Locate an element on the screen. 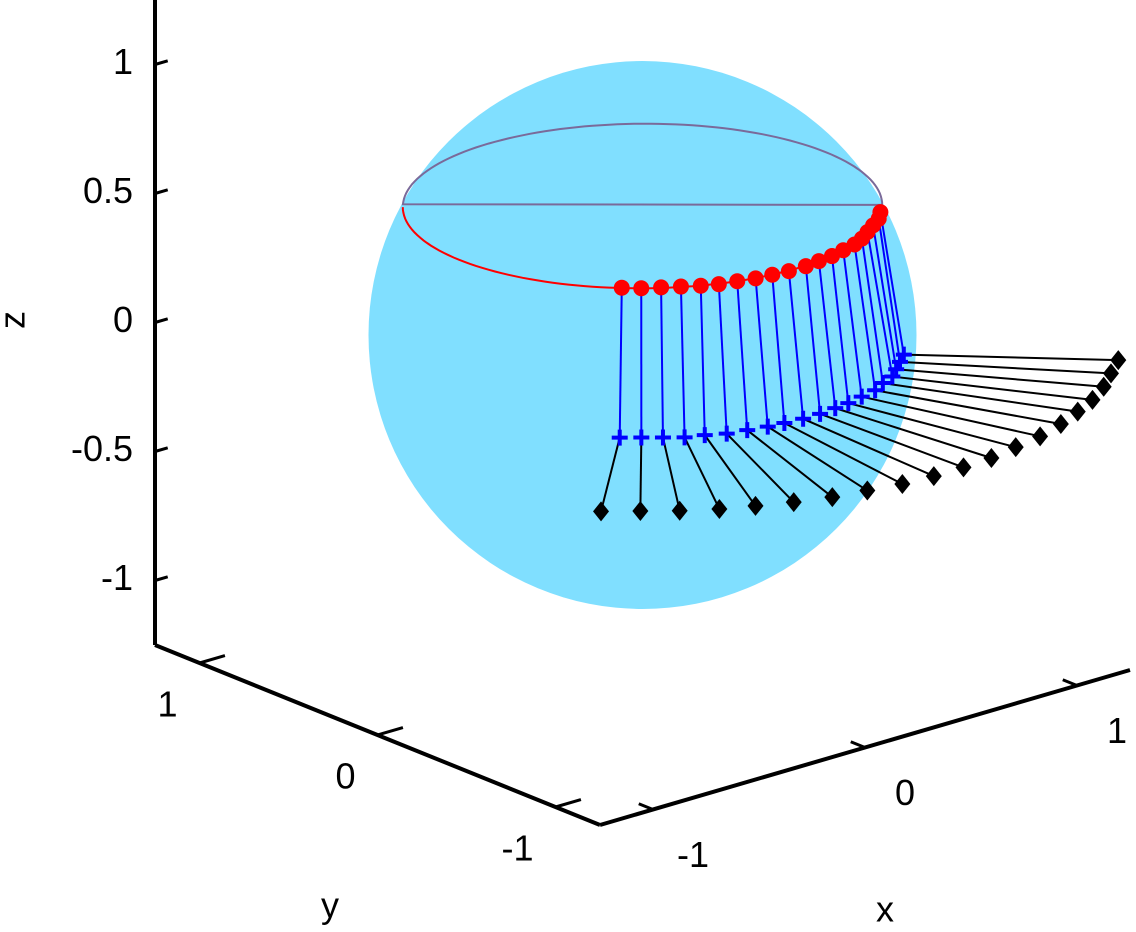 Image resolution: width=1136 pixels, height=932 pixels. y-tick-label: 0 is located at coordinates (345, 776).